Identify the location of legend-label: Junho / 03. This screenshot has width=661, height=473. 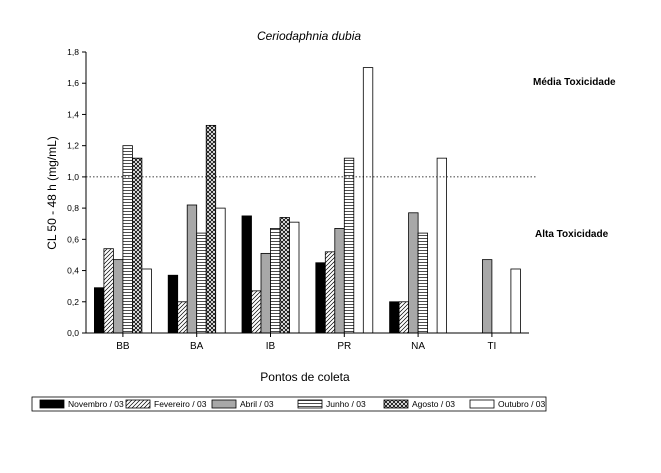
(346, 404).